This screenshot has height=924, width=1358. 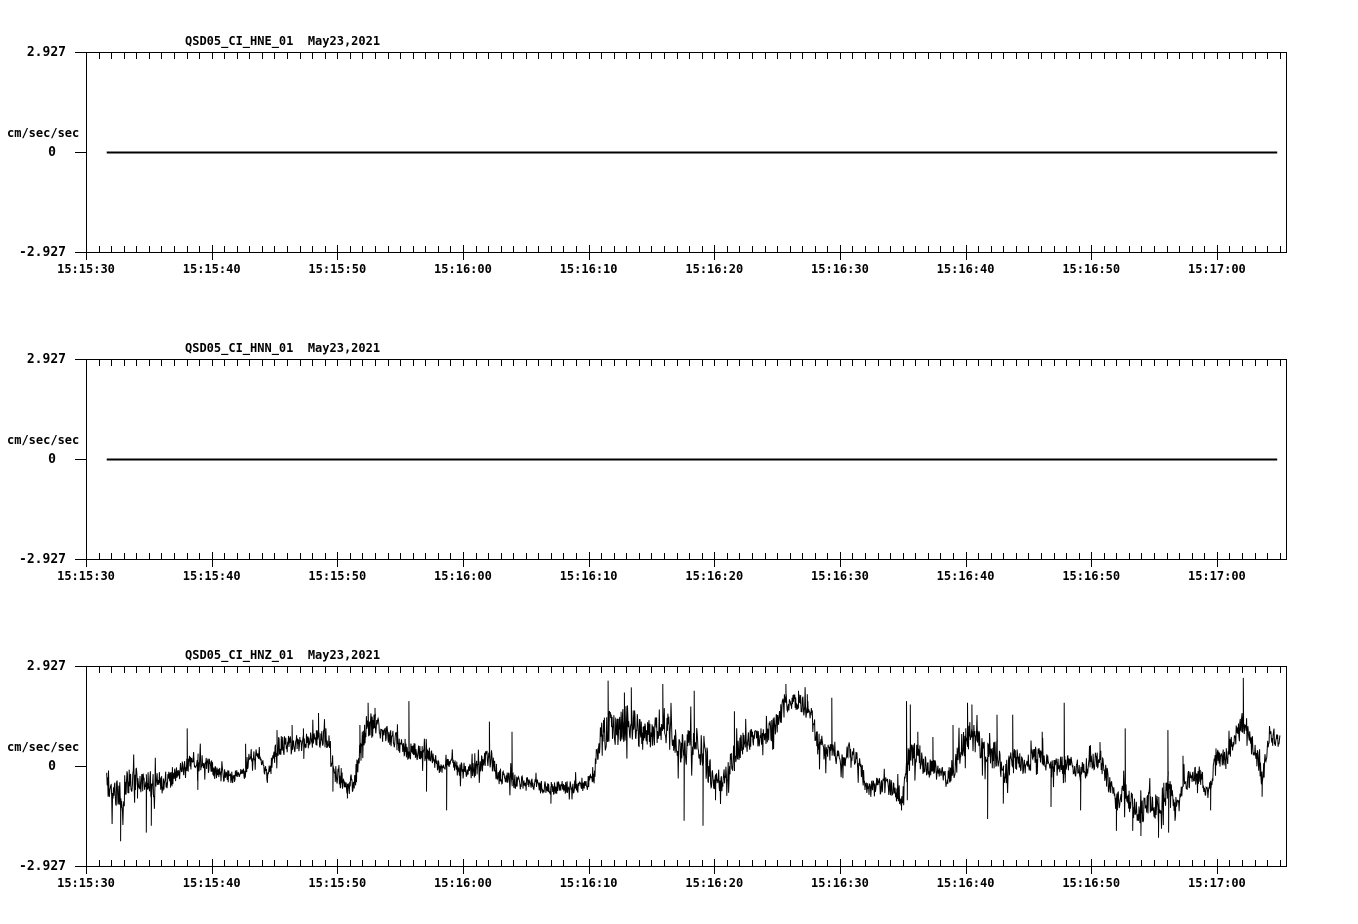 I want to click on panel-title: QSD05_CI_HNN_01 May23,2021, so click(x=283, y=348).